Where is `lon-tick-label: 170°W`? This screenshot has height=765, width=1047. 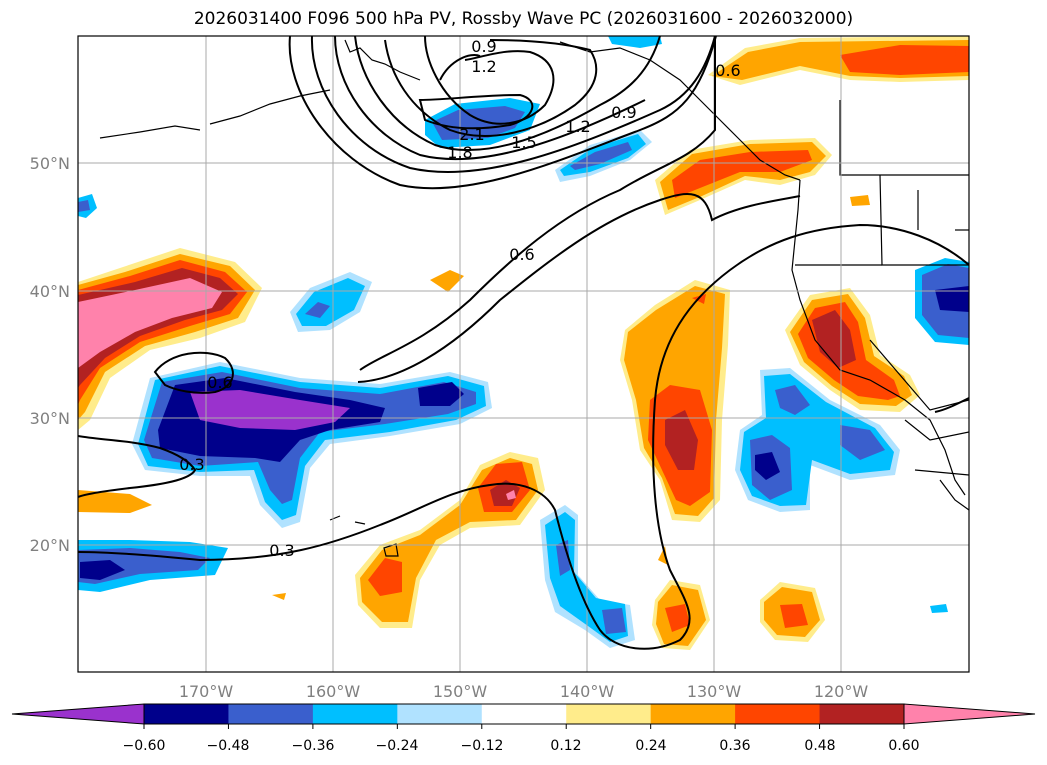 lon-tick-label: 170°W is located at coordinates (206, 691).